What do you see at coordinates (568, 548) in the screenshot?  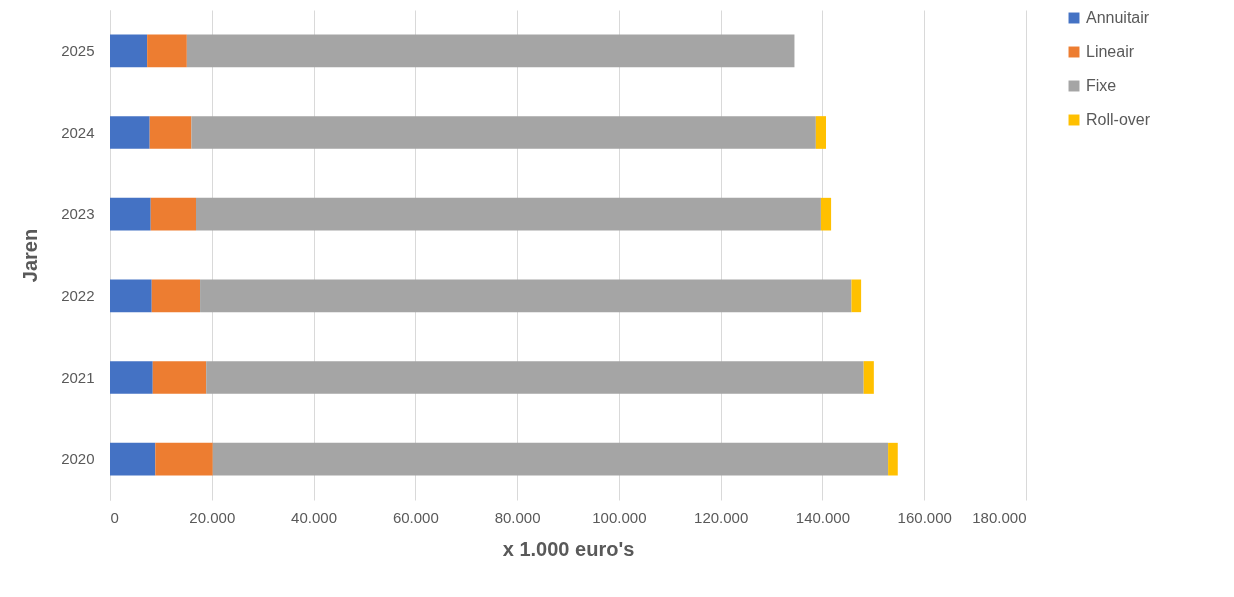 I see `x-axis-title: x 1.000 euro's` at bounding box center [568, 548].